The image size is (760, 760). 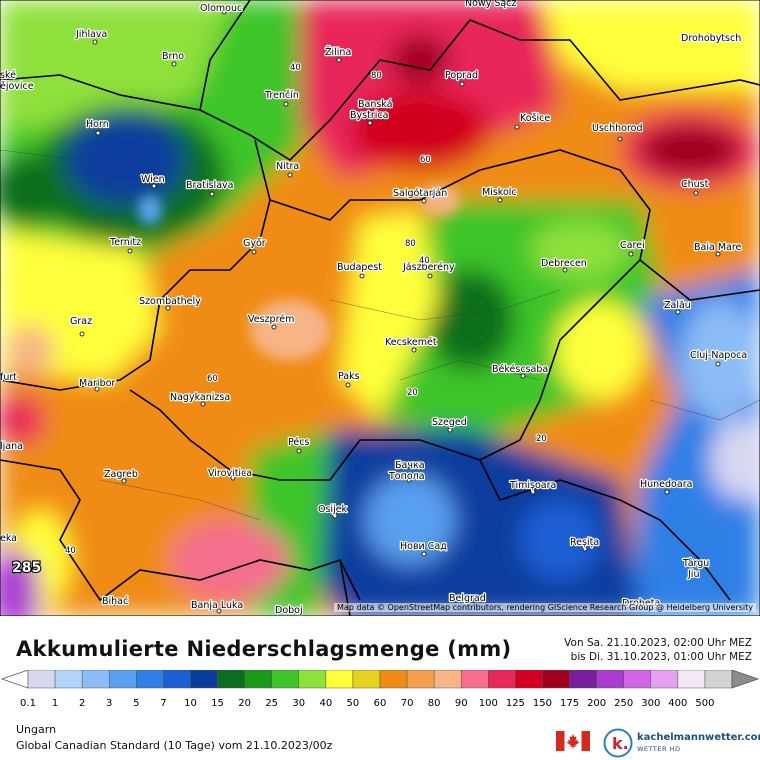 What do you see at coordinates (677, 703) in the screenshot?
I see `legend-tick-label: 400` at bounding box center [677, 703].